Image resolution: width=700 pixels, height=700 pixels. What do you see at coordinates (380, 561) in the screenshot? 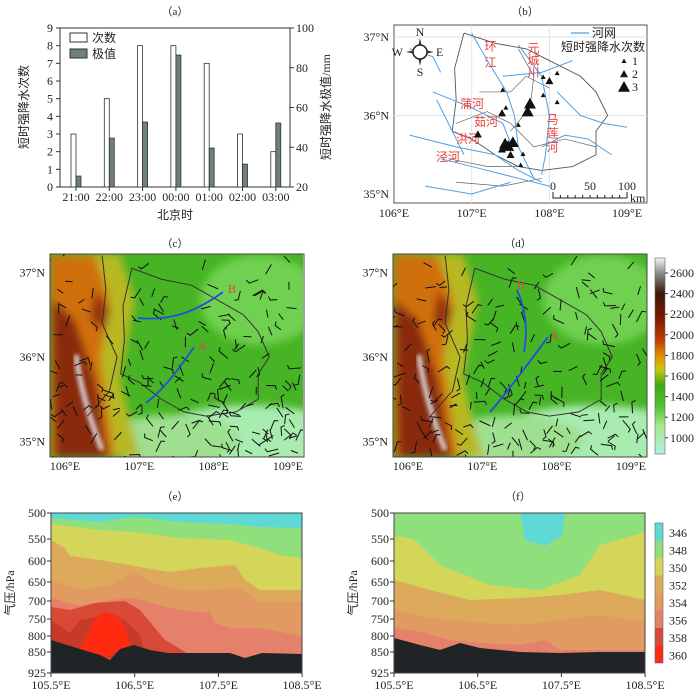
I see `pressure-label: 600` at bounding box center [380, 561].